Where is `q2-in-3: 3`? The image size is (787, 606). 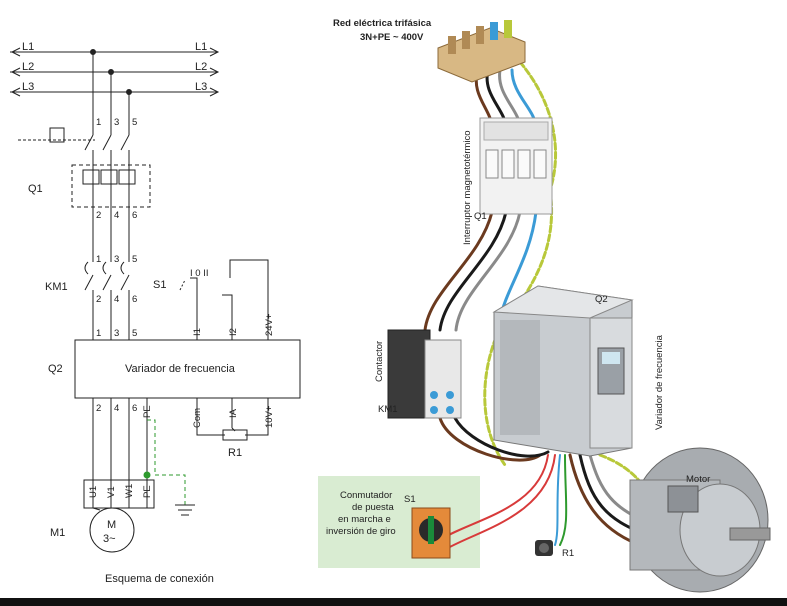 q2-in-3: 3 is located at coordinates (116, 333).